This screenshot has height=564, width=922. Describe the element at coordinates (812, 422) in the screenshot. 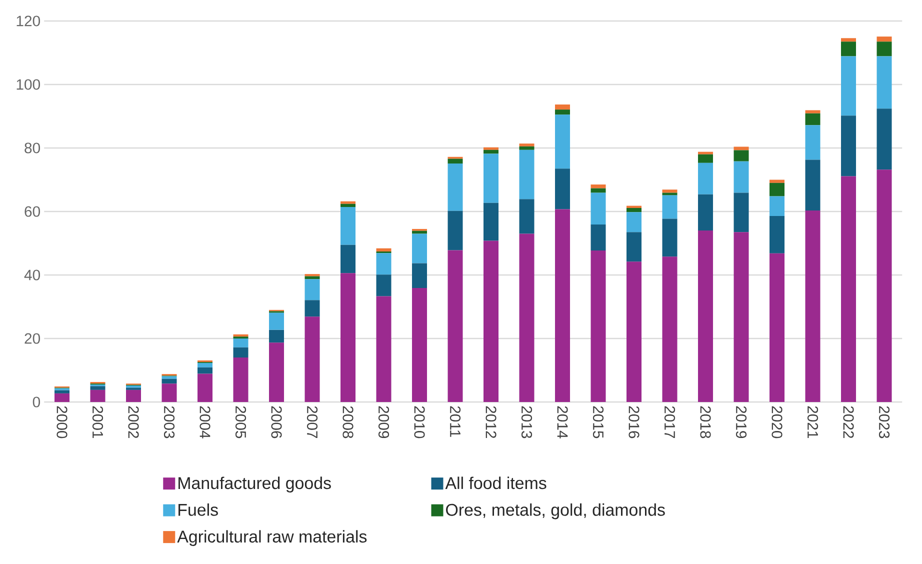

I see `x-tick-label: 2021` at that location.